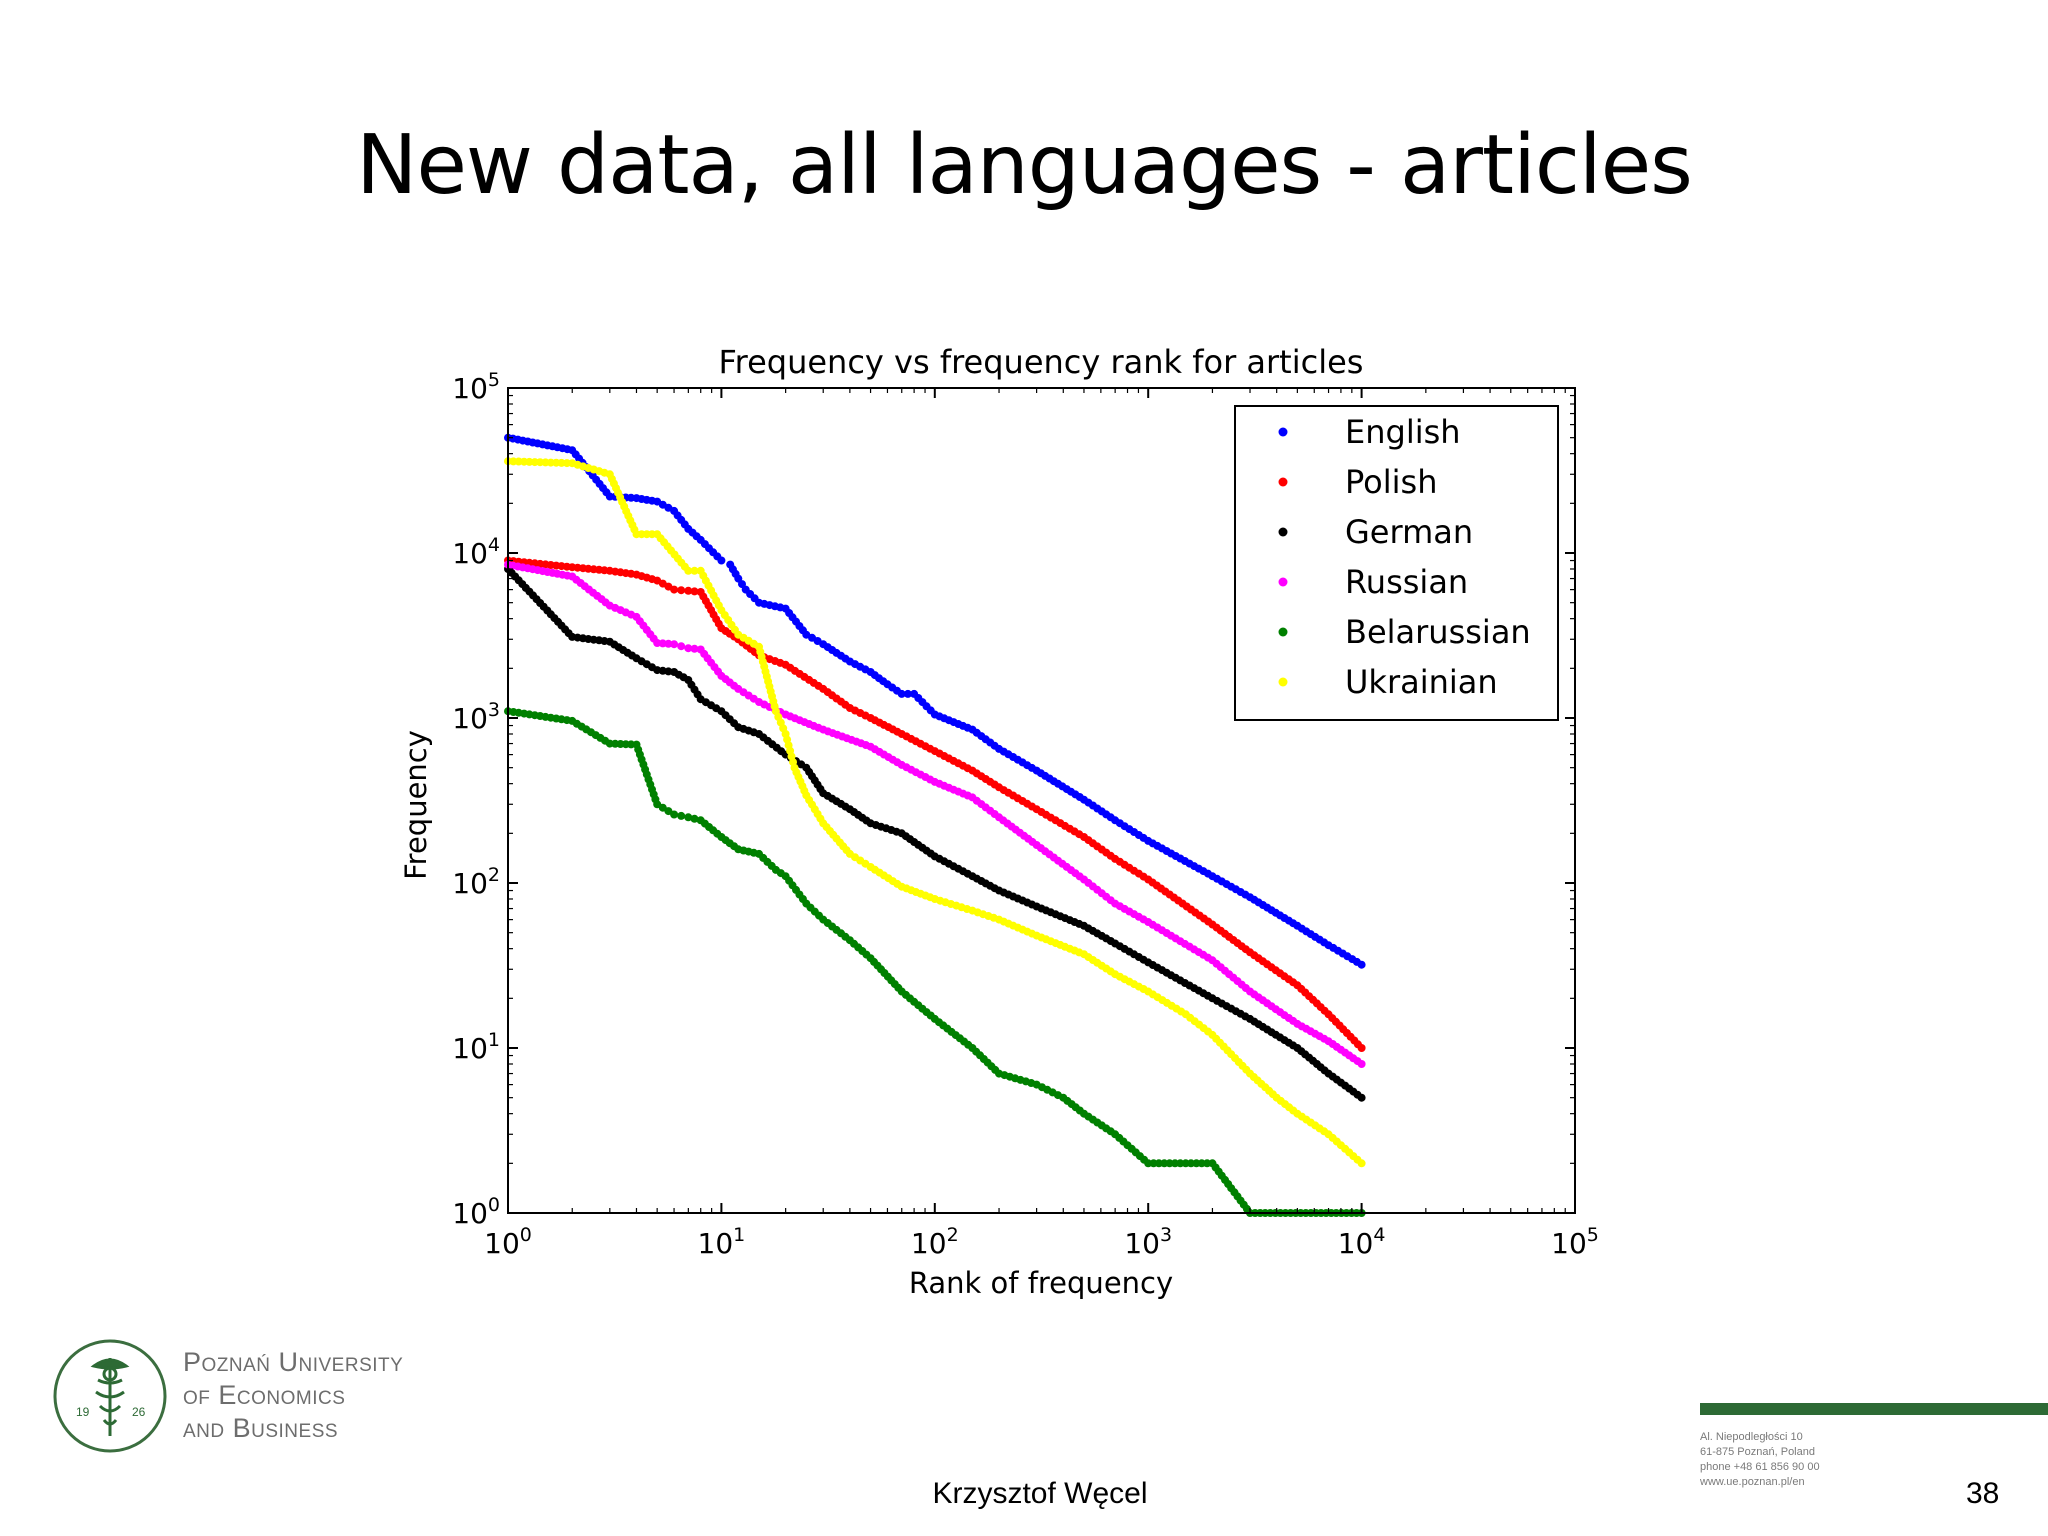 This screenshot has width=2048, height=1536. Describe the element at coordinates (476, 1047) in the screenshot. I see `y-tick-label: 101` at that location.